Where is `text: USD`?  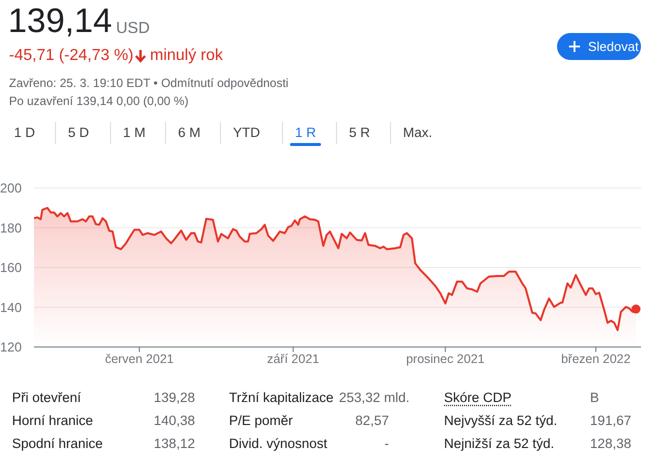 text: USD is located at coordinates (133, 29).